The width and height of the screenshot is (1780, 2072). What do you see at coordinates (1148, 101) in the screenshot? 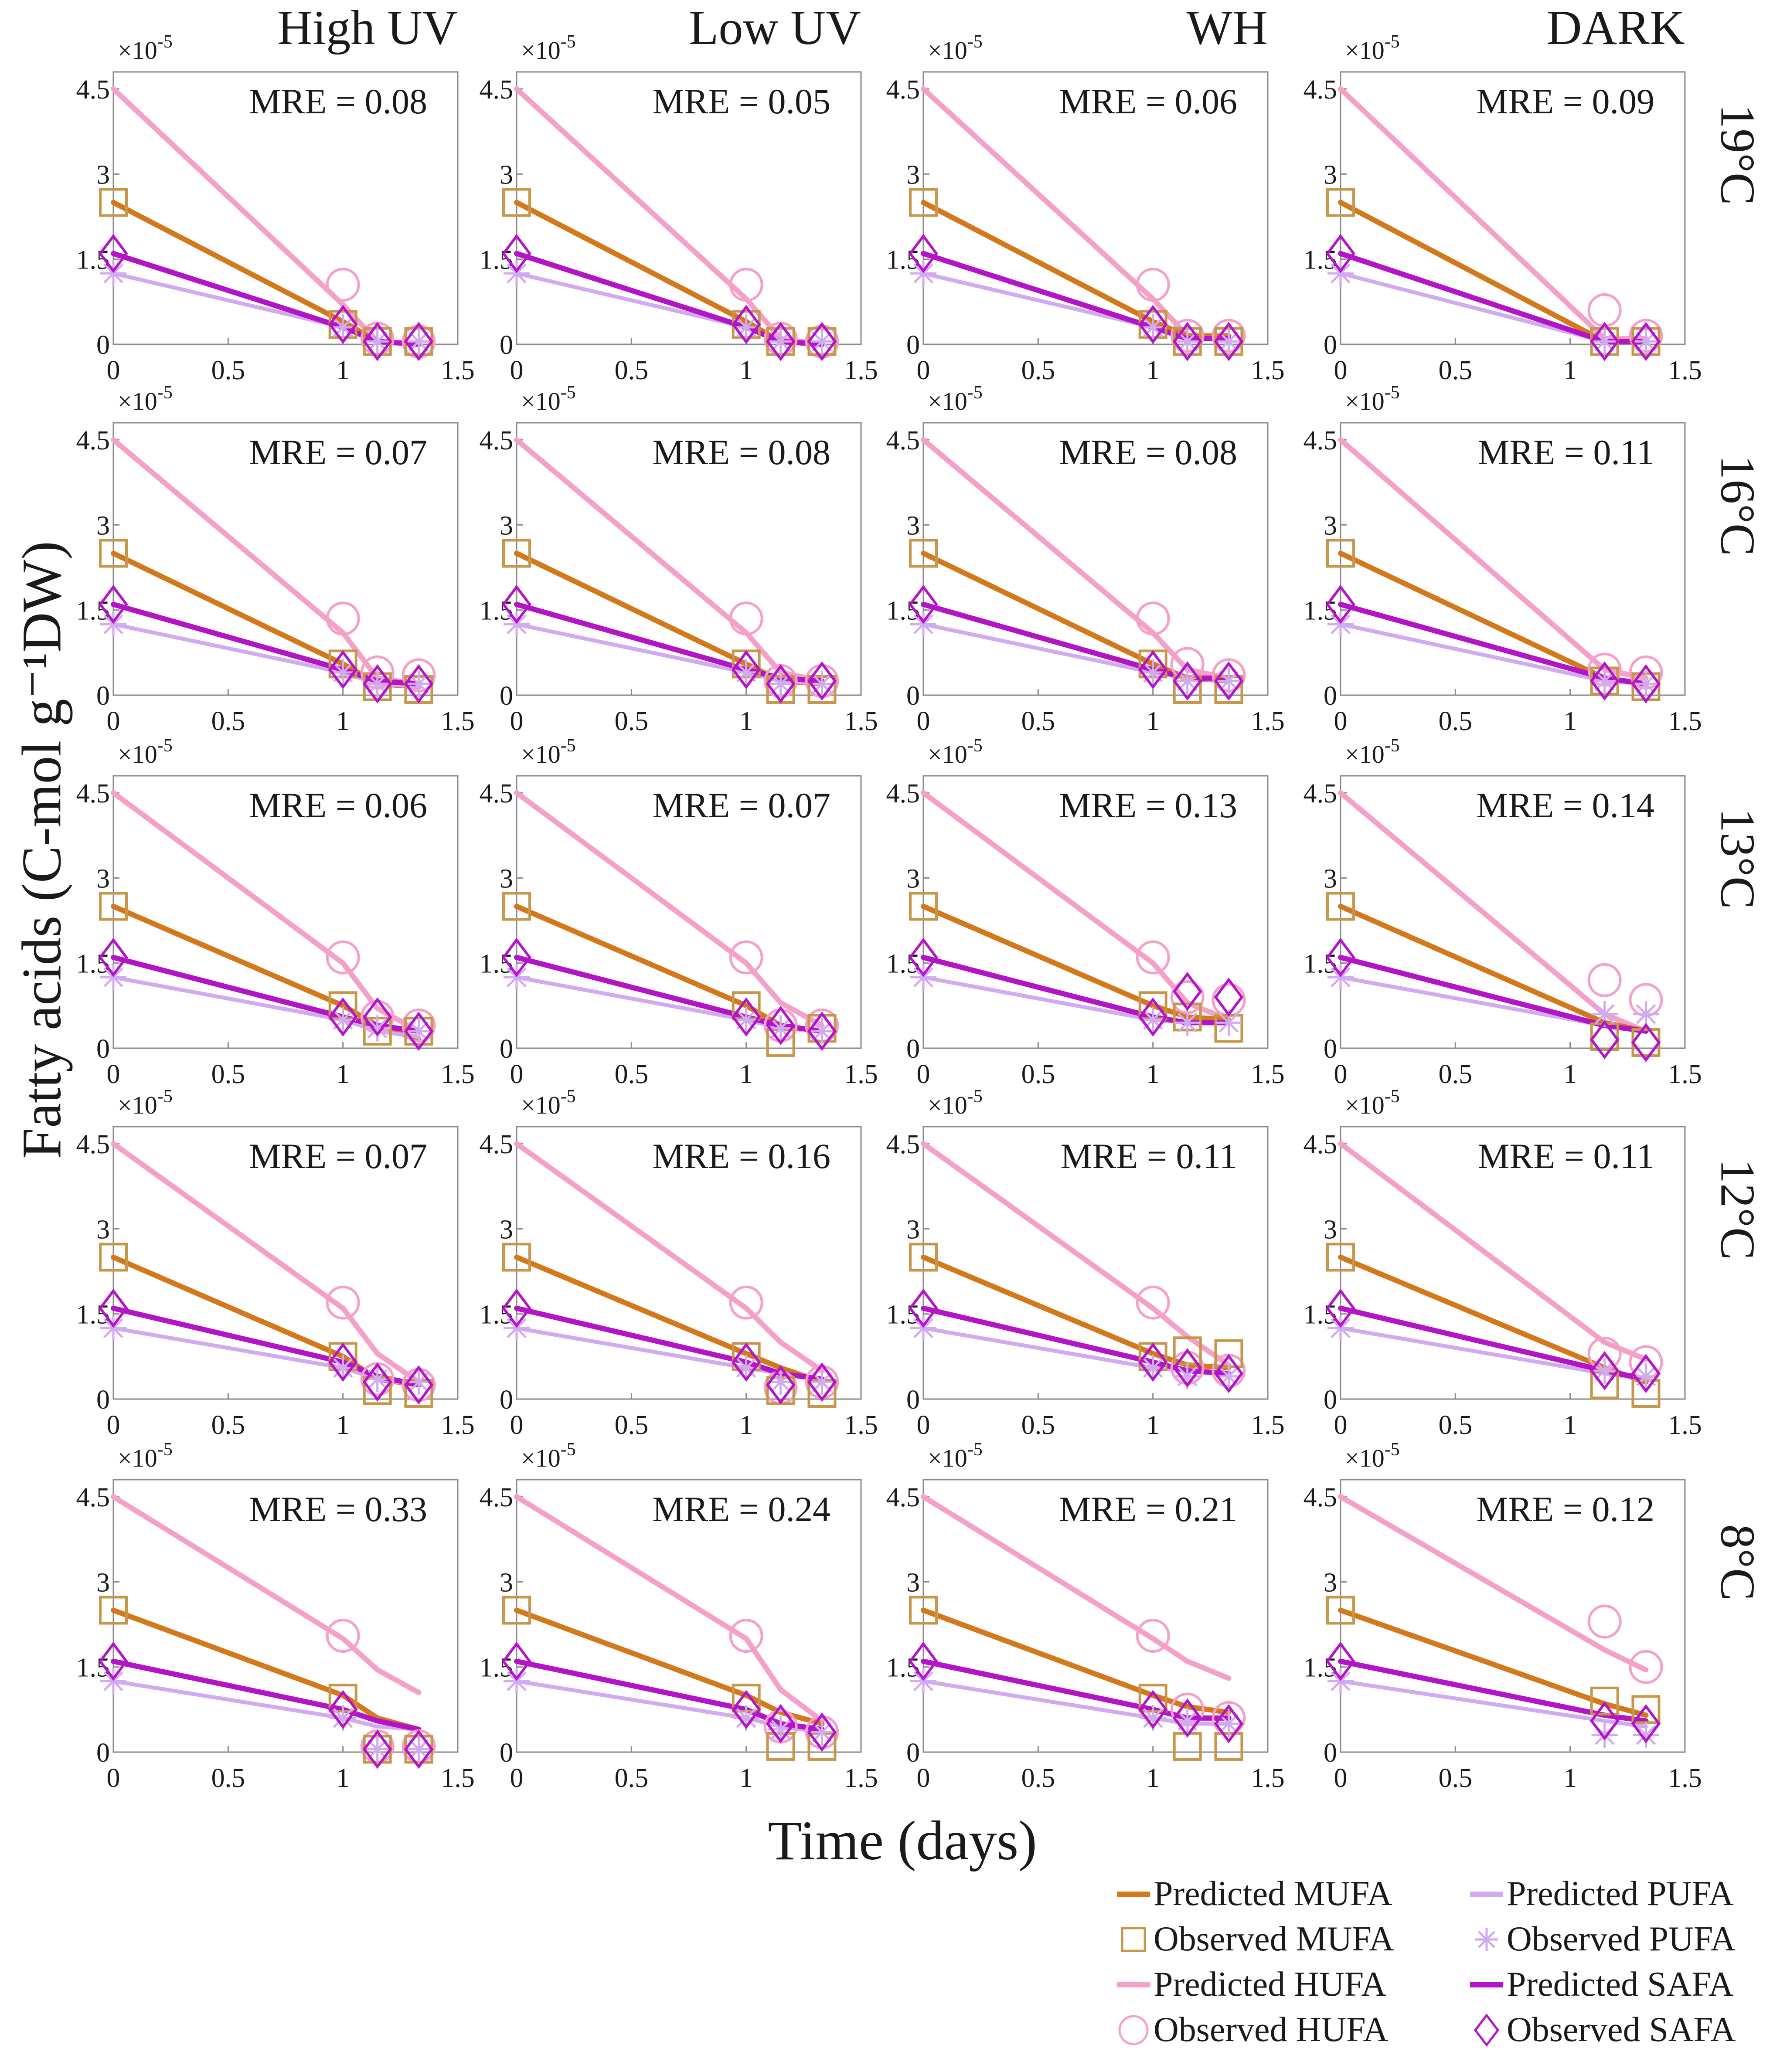
I see `mre-label: MRE = 0.06` at bounding box center [1148, 101].